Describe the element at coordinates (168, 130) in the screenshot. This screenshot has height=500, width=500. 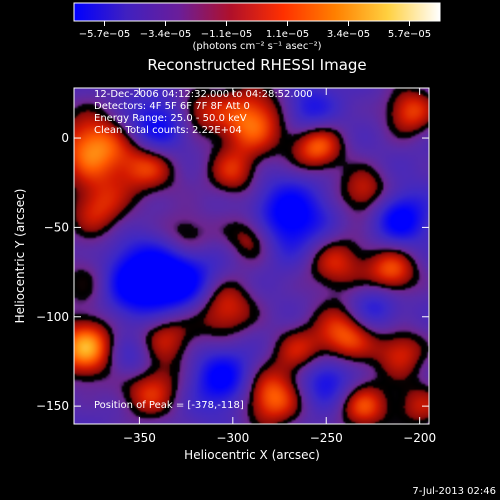
I see `annotation-clean-counts: Clean Total counts: 2.22E+04` at that location.